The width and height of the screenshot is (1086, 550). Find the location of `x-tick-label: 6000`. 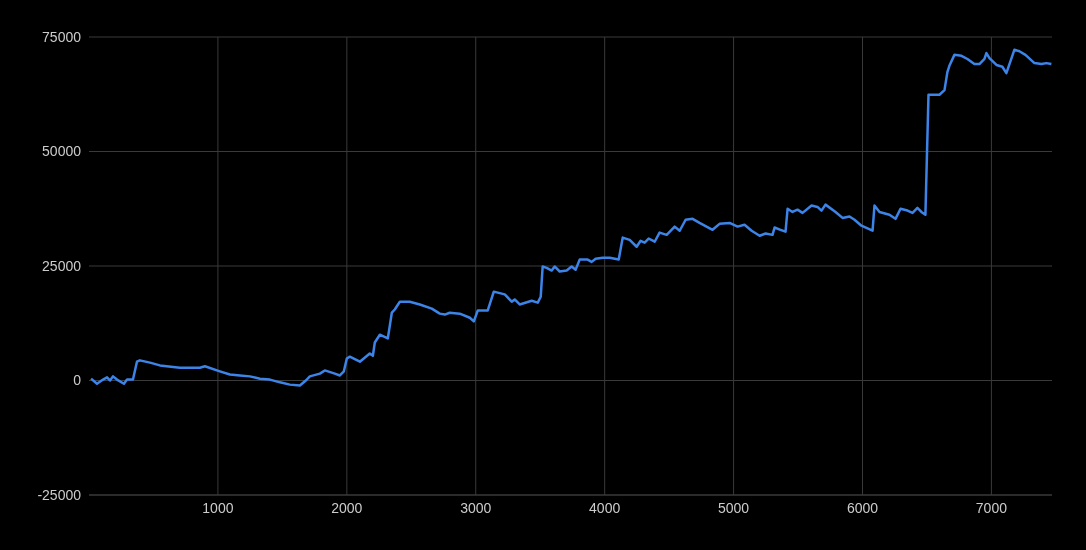

x-tick-label: 6000 is located at coordinates (862, 507).